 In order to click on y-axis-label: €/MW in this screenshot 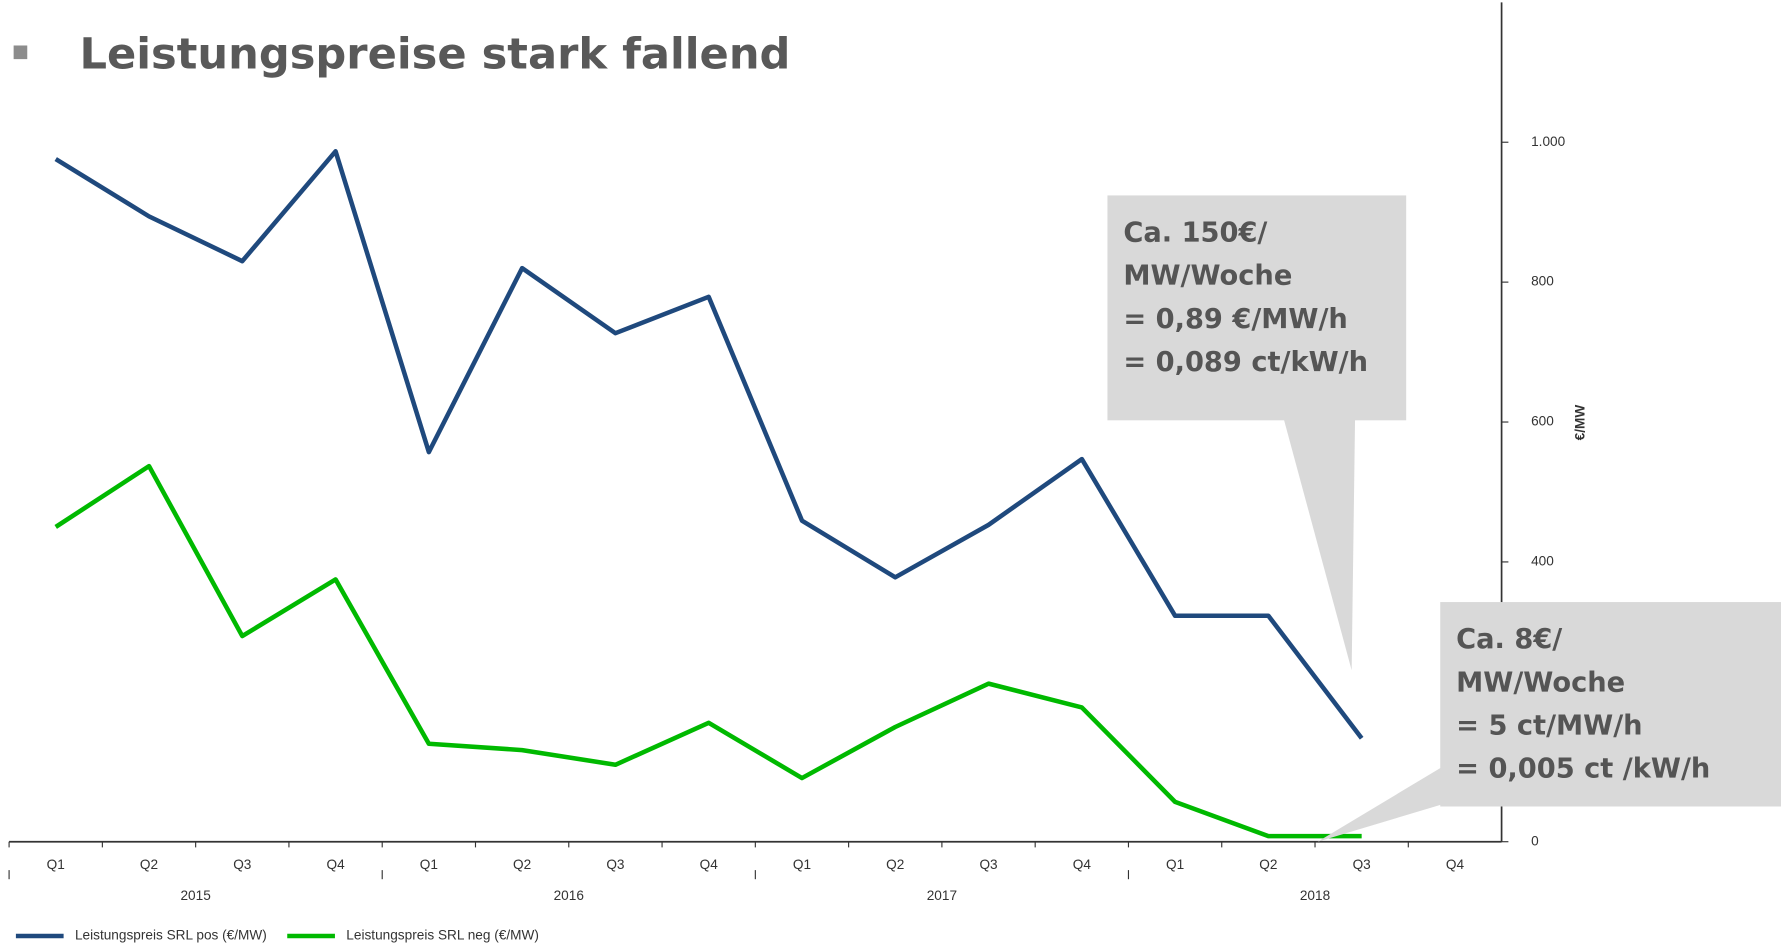, I will do `click(1580, 423)`.